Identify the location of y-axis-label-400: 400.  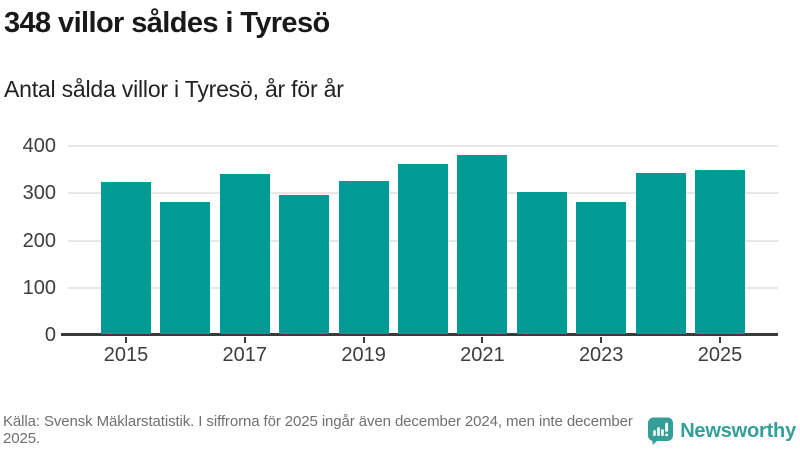
(39, 146).